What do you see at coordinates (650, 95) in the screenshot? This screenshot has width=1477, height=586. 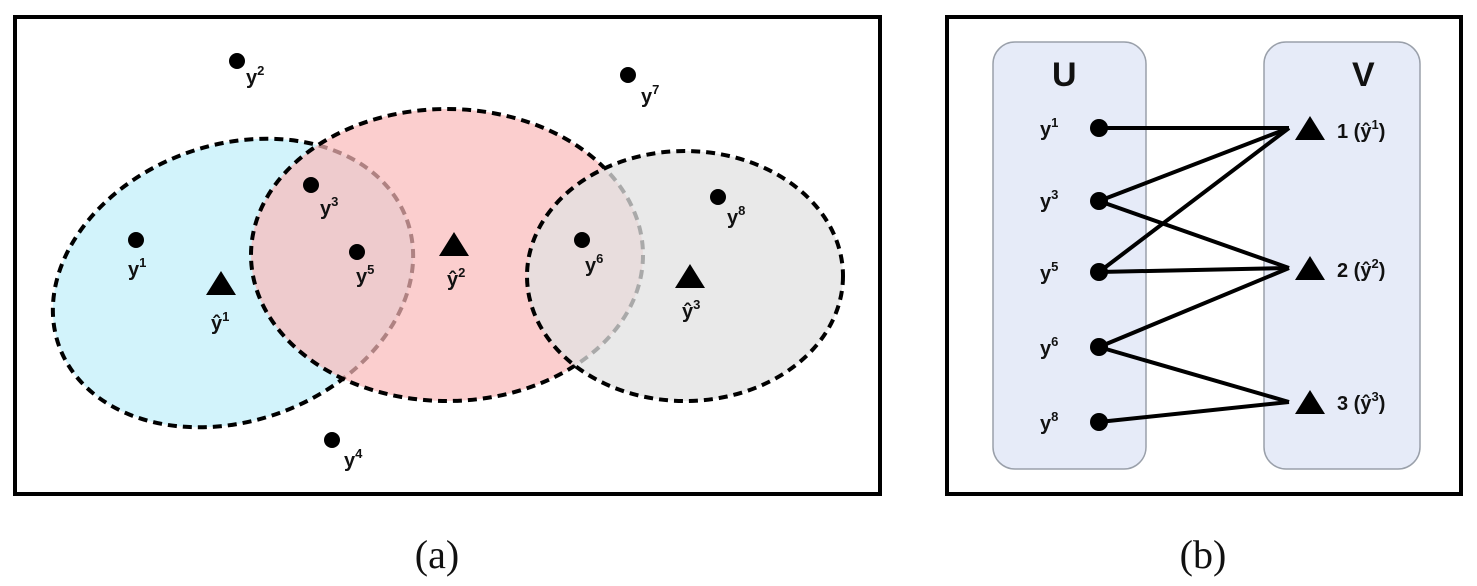 I see `point-label: y7` at bounding box center [650, 95].